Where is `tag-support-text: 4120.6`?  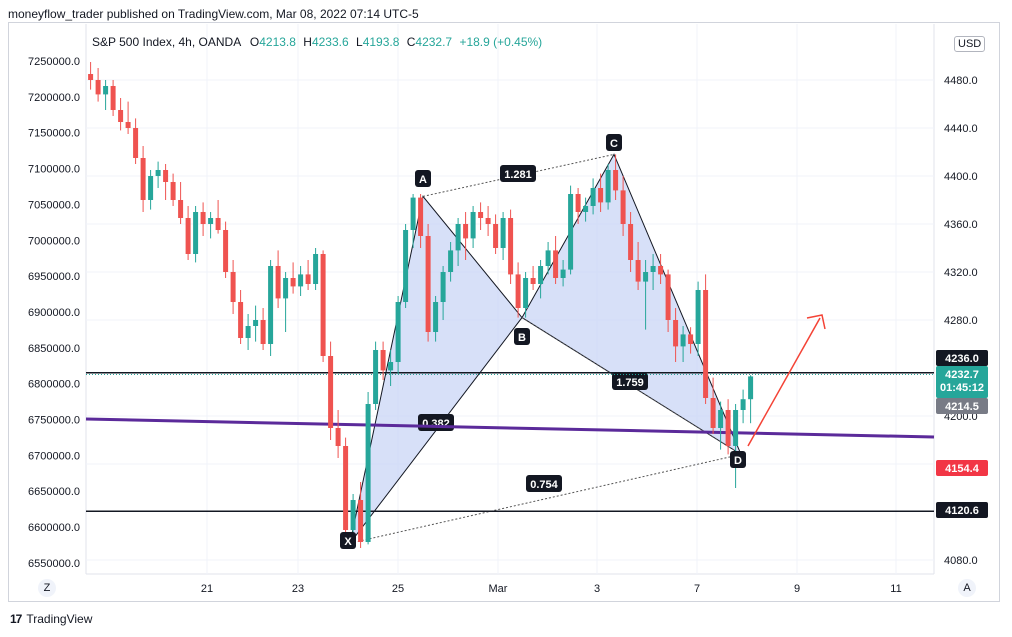 tag-support-text: 4120.6 is located at coordinates (962, 511).